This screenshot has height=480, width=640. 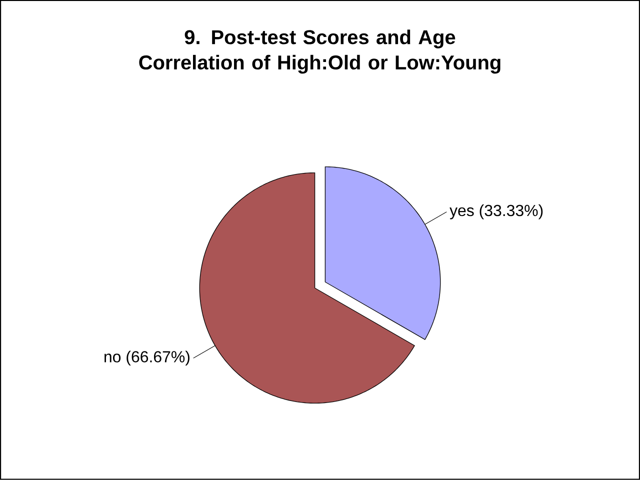 I want to click on slice-label: yes, so click(x=462, y=213).